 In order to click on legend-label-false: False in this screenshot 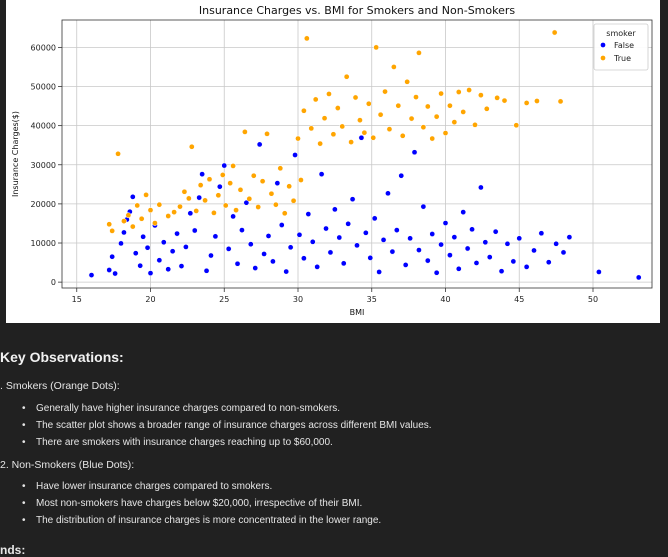, I will do `click(624, 45)`.